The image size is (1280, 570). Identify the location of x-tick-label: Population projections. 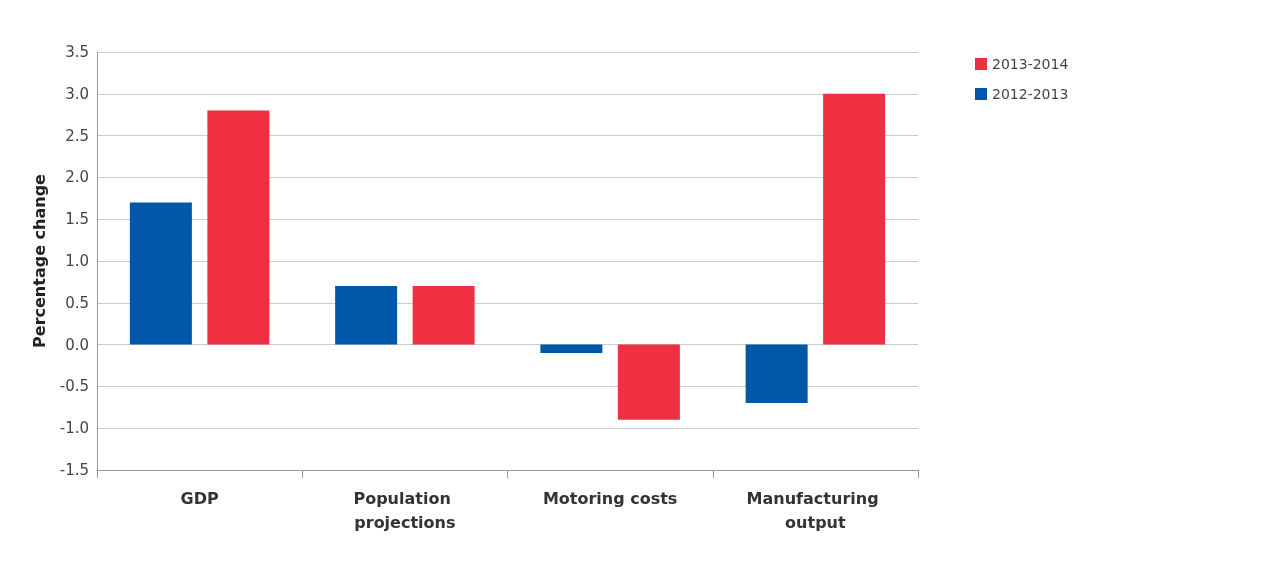
(405, 510).